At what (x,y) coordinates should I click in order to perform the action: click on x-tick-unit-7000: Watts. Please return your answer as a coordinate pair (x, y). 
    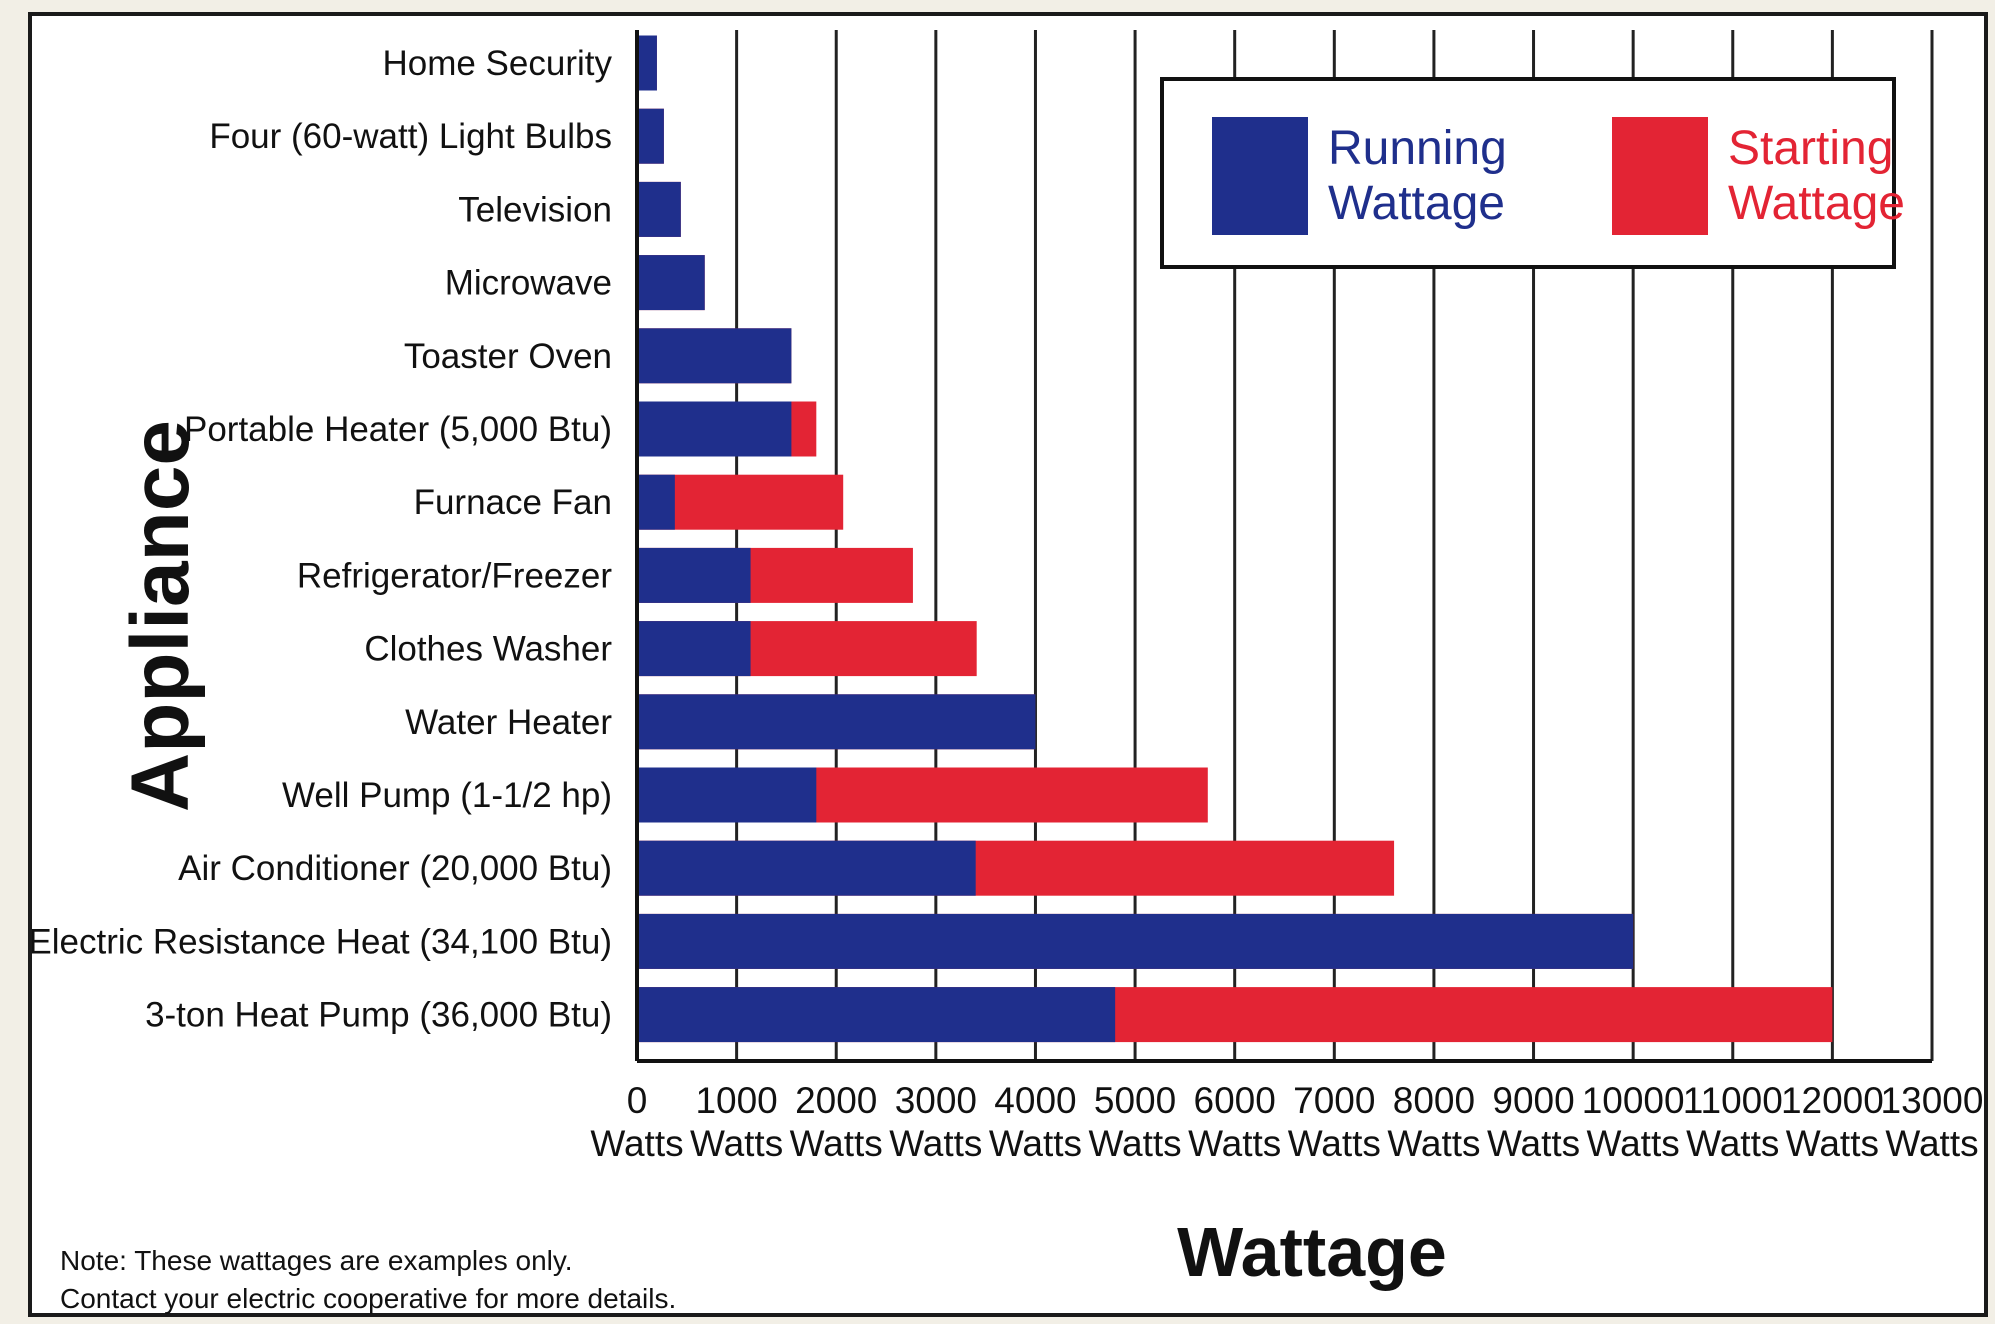
    Looking at the image, I should click on (1334, 1143).